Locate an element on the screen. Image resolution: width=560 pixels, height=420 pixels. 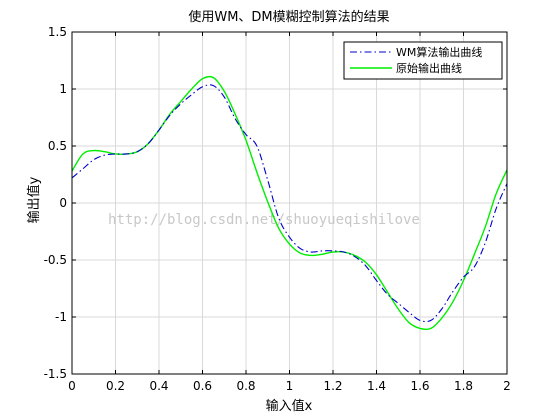
legend: WM算法输出曲线 原始输出曲线 is located at coordinates (423, 60).